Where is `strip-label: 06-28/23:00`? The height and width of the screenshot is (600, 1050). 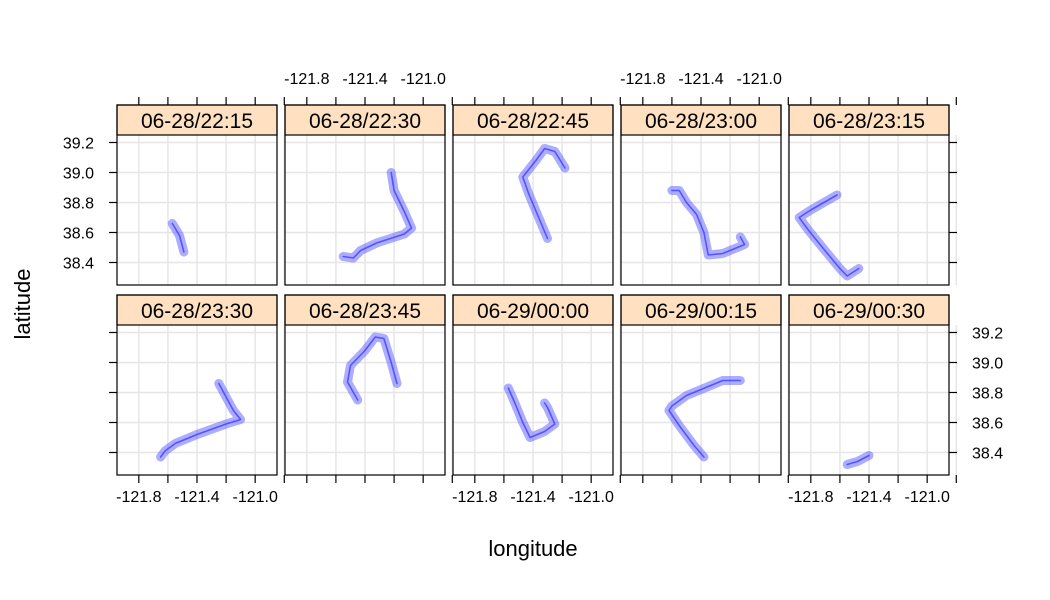
strip-label: 06-28/23:00 is located at coordinates (701, 121).